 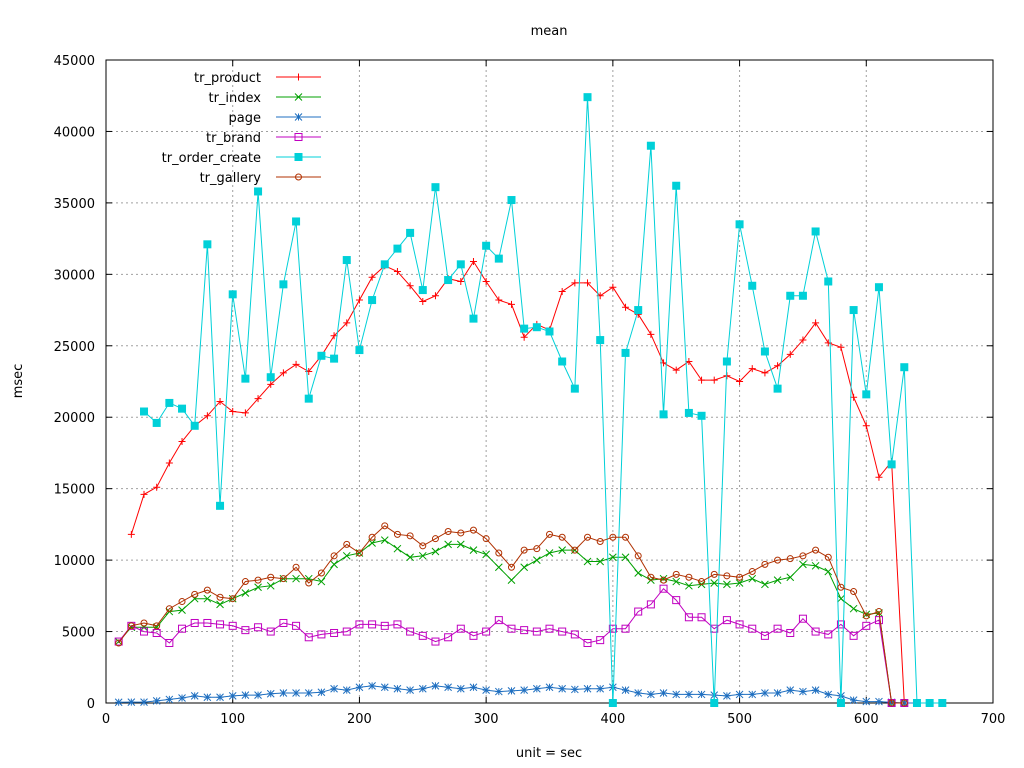 I want to click on x-tick-label: 500, so click(x=739, y=719).